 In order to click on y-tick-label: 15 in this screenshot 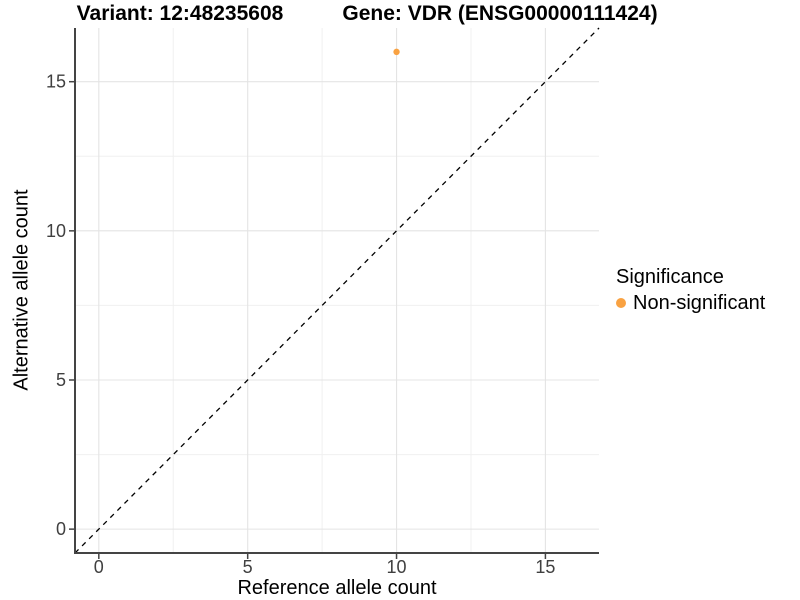, I will do `click(56, 82)`.